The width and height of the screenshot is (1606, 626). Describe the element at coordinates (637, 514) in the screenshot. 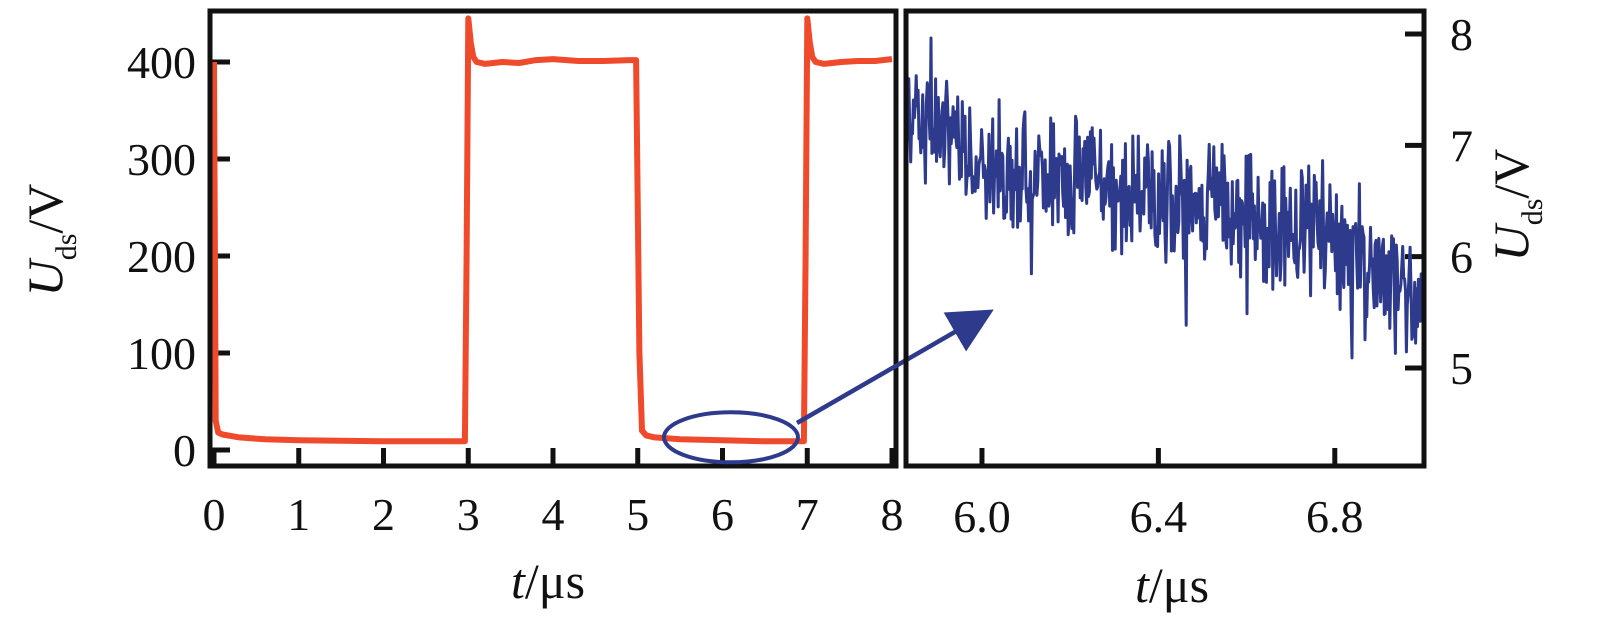

I see `left-x-tick-label: 5` at that location.